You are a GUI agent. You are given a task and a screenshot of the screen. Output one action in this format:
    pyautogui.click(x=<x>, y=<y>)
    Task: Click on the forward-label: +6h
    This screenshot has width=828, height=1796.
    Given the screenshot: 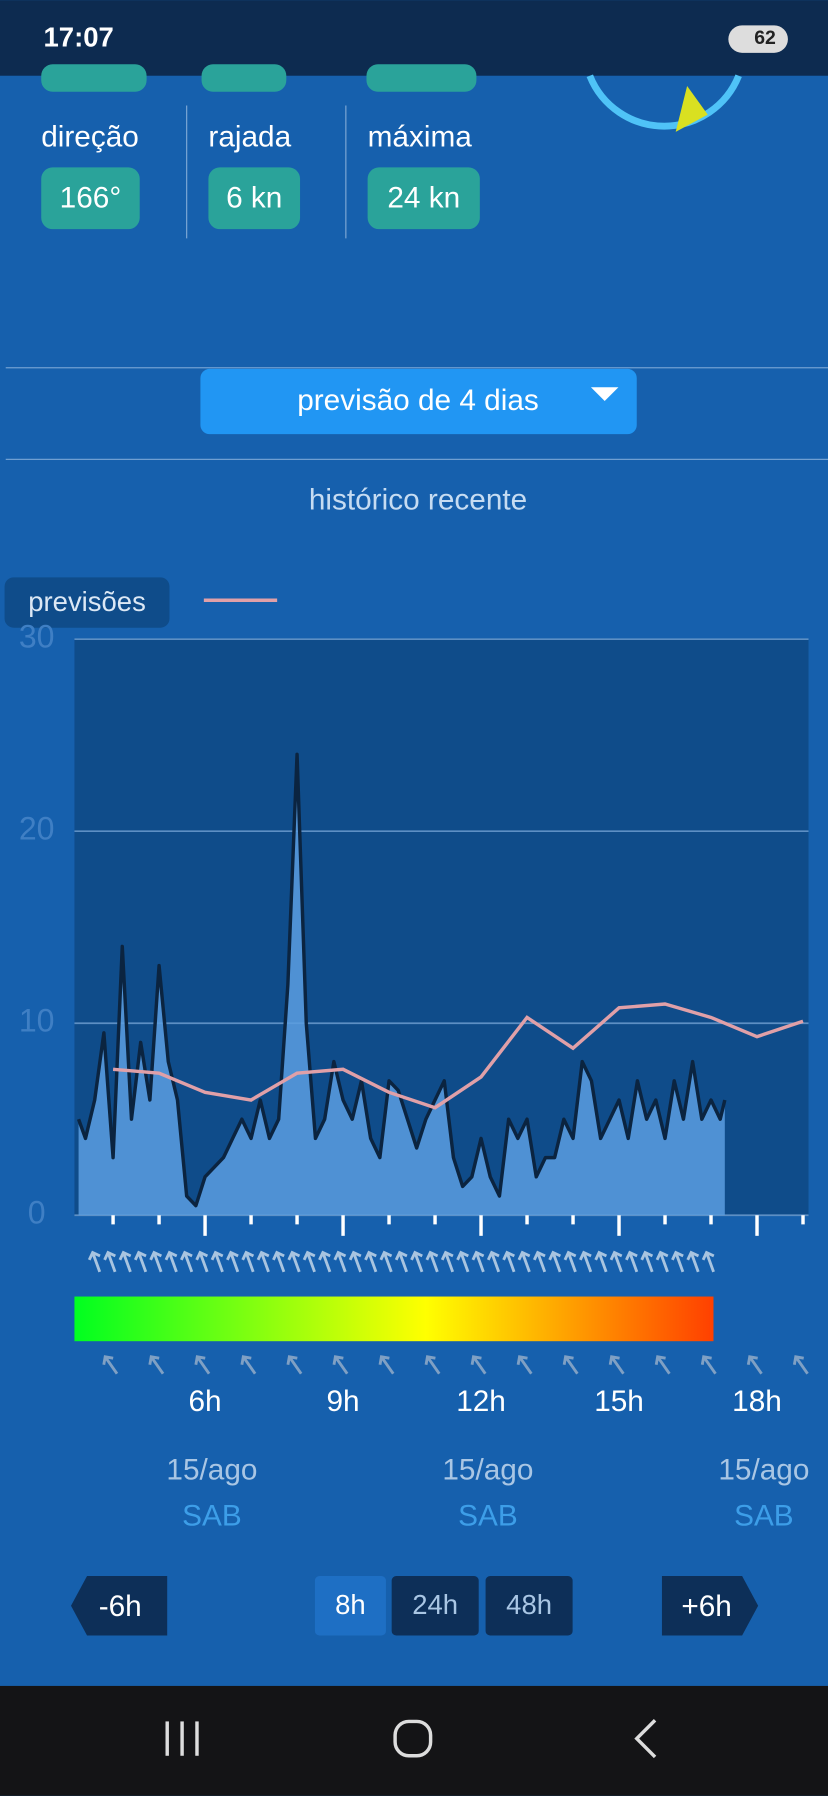 What is the action you would take?
    pyautogui.click(x=706, y=1606)
    